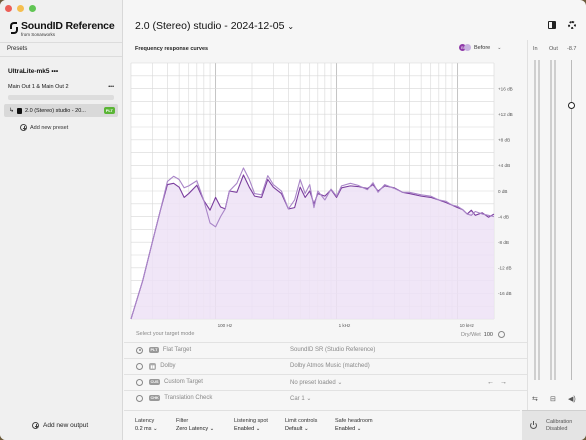  What do you see at coordinates (301, 421) in the screenshot?
I see `limit-controls-label: Limit controls` at bounding box center [301, 421].